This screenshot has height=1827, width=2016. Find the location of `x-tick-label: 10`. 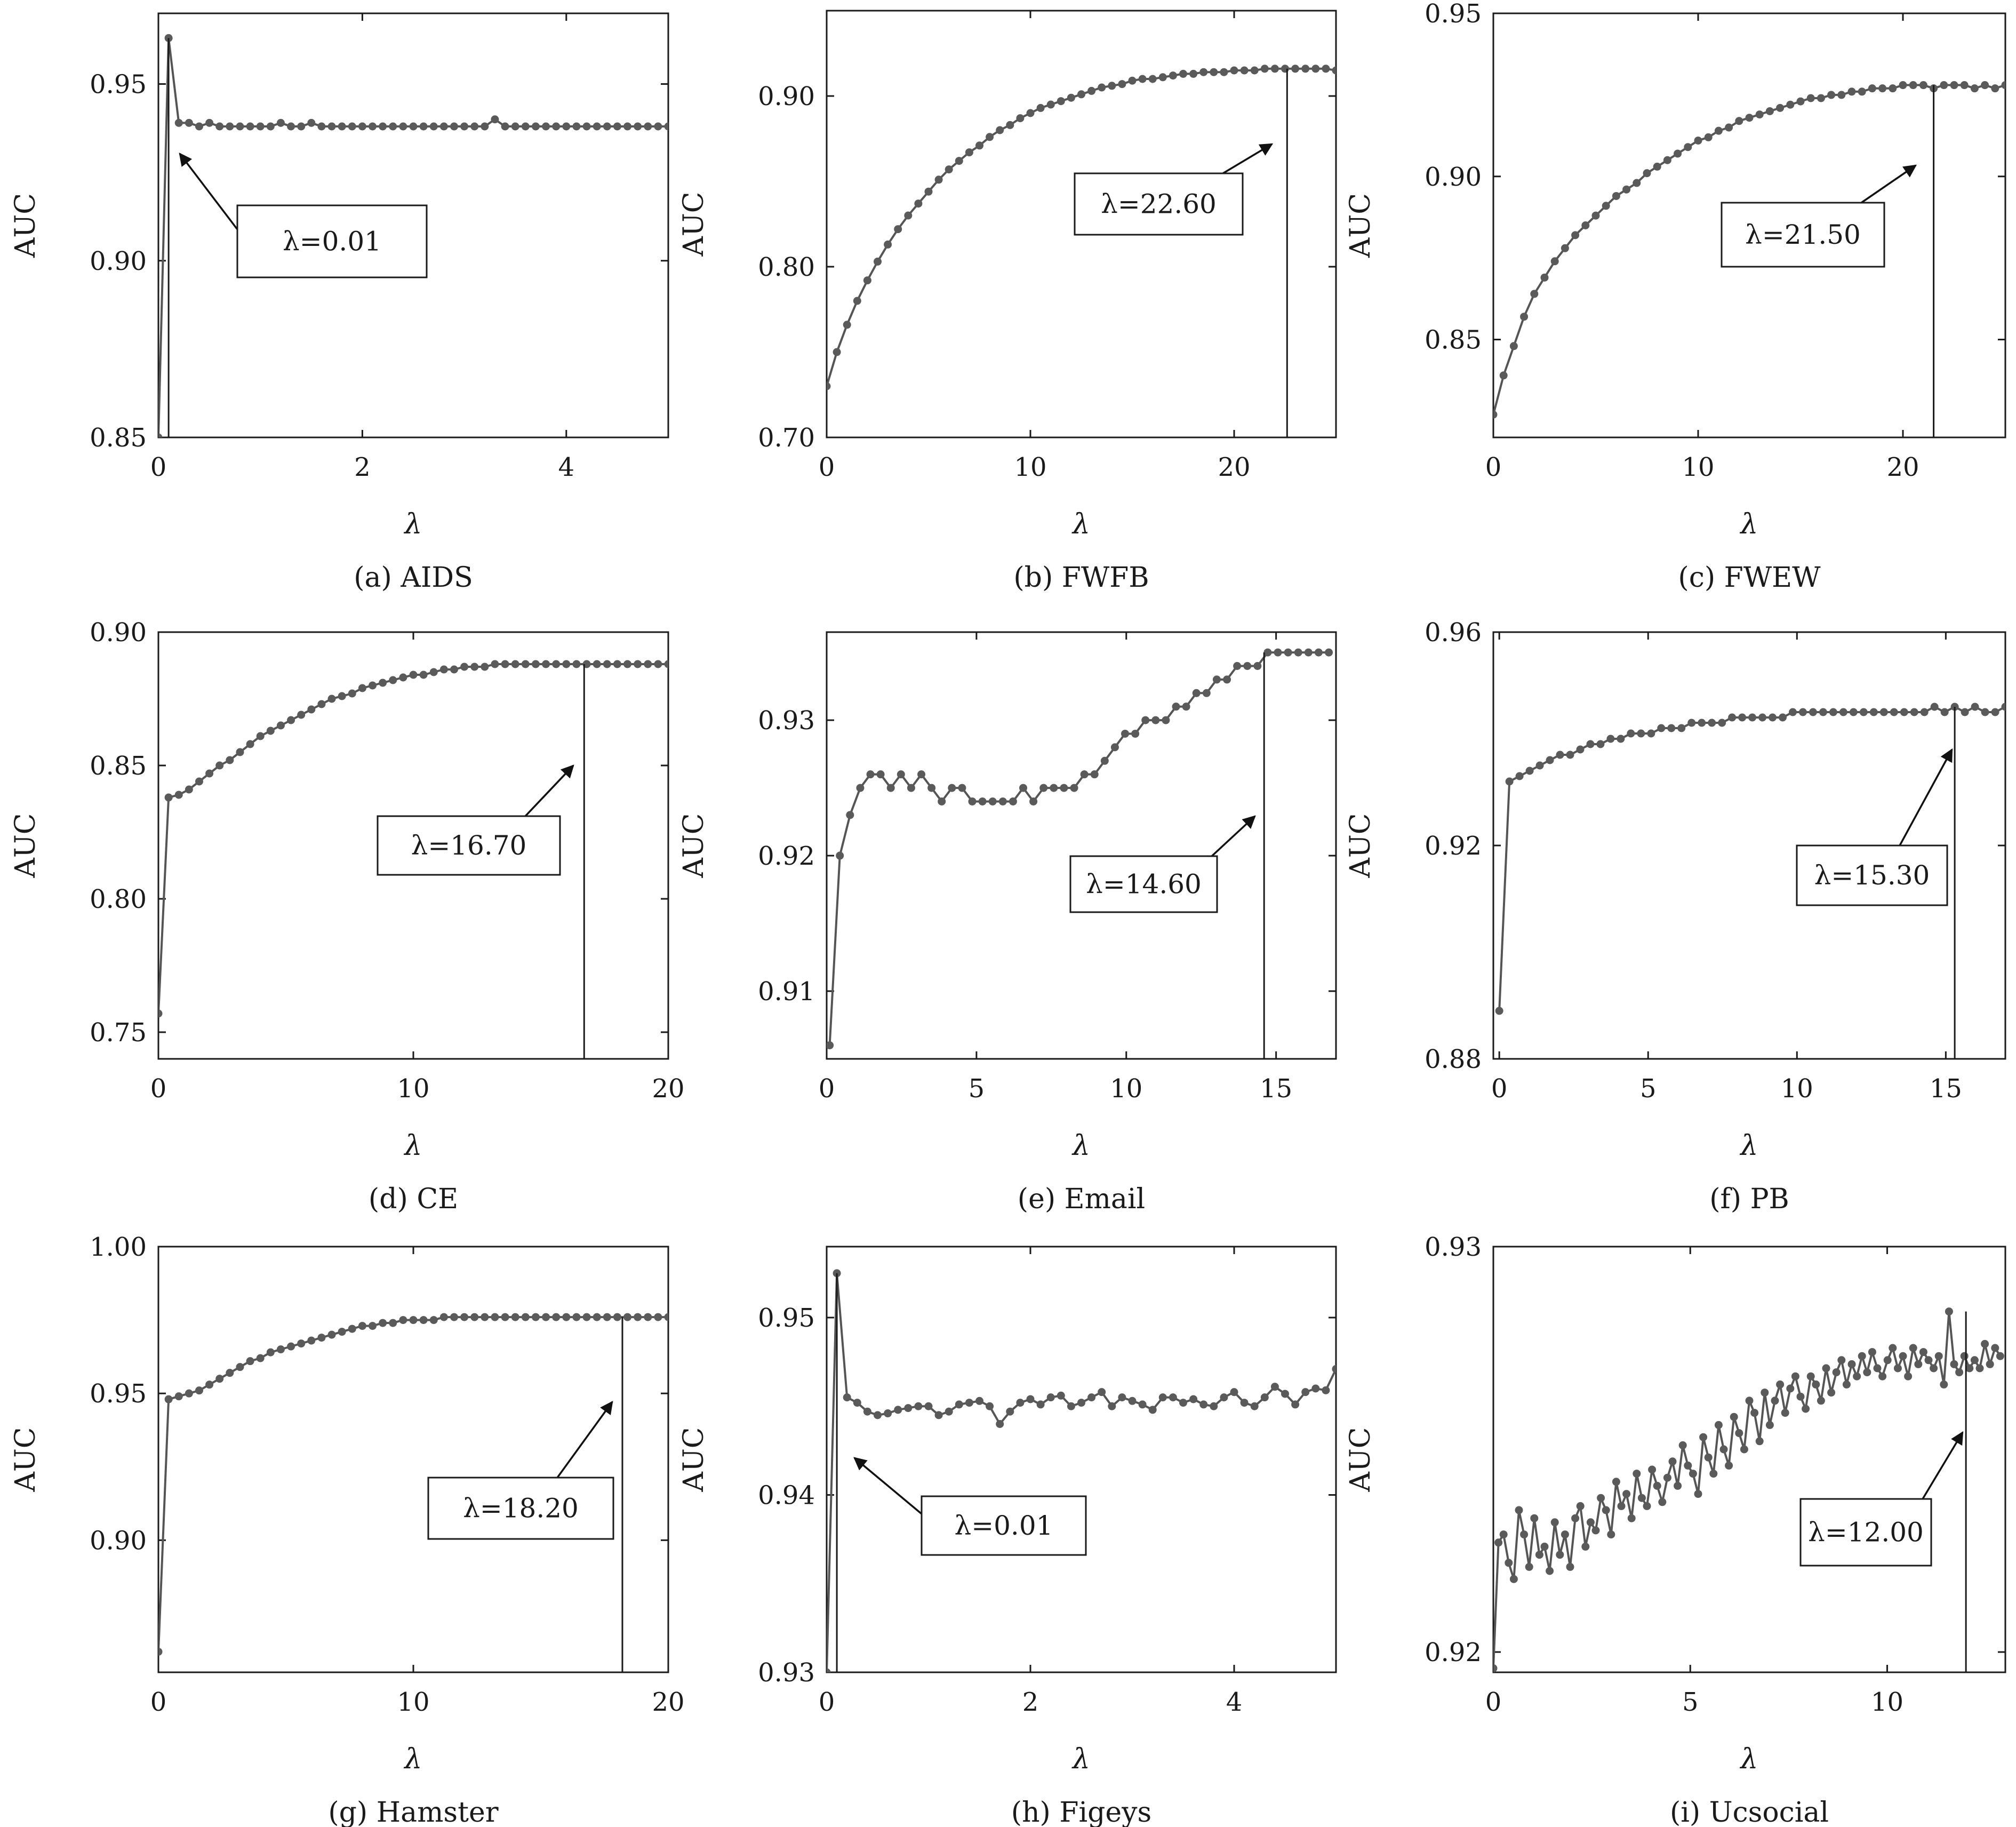

x-tick-label: 10 is located at coordinates (413, 1089).